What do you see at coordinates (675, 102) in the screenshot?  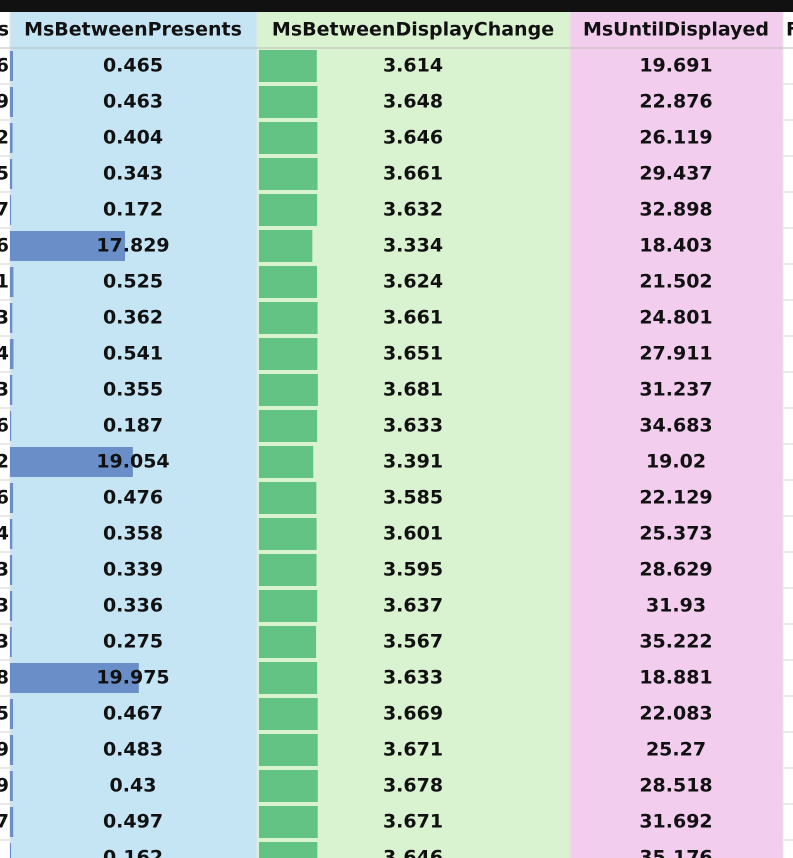 I see `cell-value: 22.876` at bounding box center [675, 102].